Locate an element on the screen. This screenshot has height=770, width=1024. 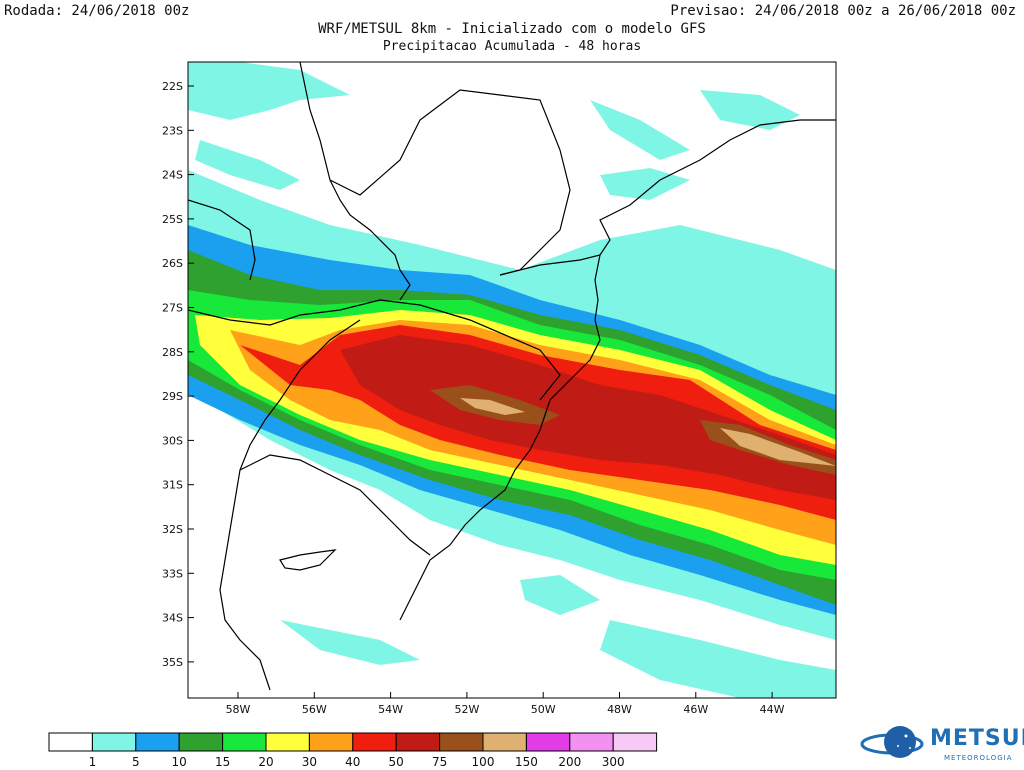
lon-tick-label: 48W is located at coordinates (619, 709).